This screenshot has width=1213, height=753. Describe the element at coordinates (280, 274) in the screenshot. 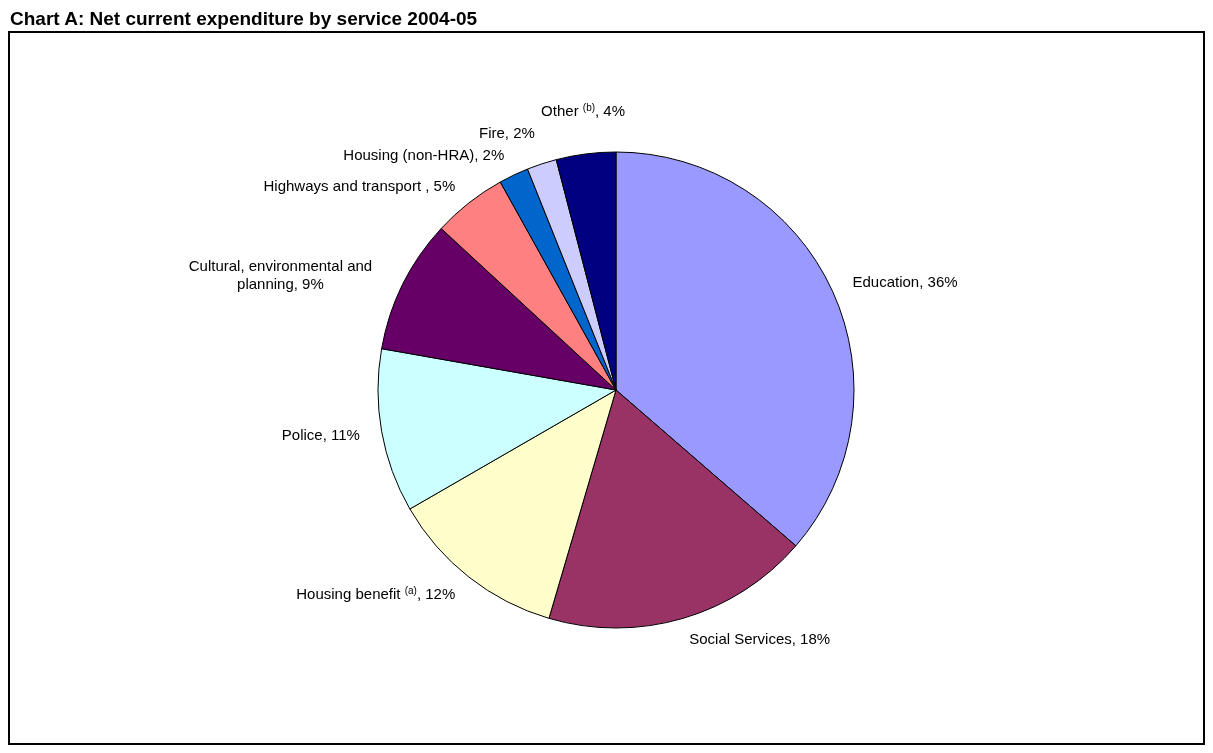

I see `slice-label: Cultural, environmental and planning, 9%` at that location.